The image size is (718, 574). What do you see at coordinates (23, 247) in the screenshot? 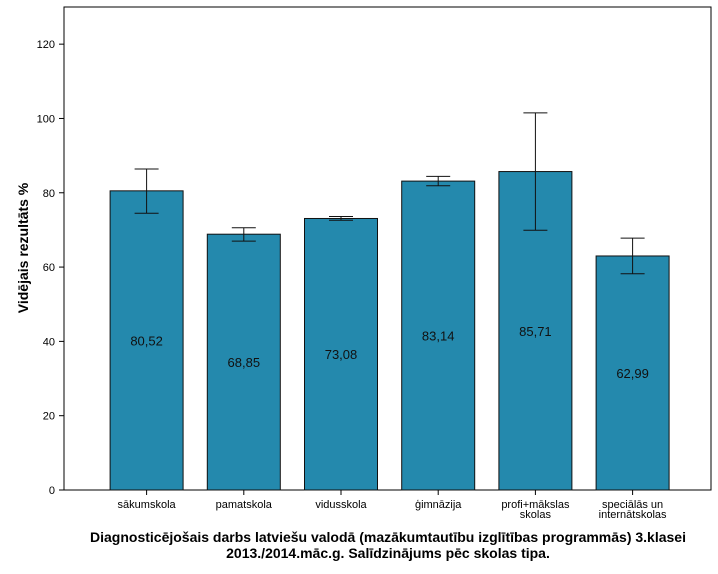
I see `y-axis-title: Vidējais rezultāts %` at bounding box center [23, 247].